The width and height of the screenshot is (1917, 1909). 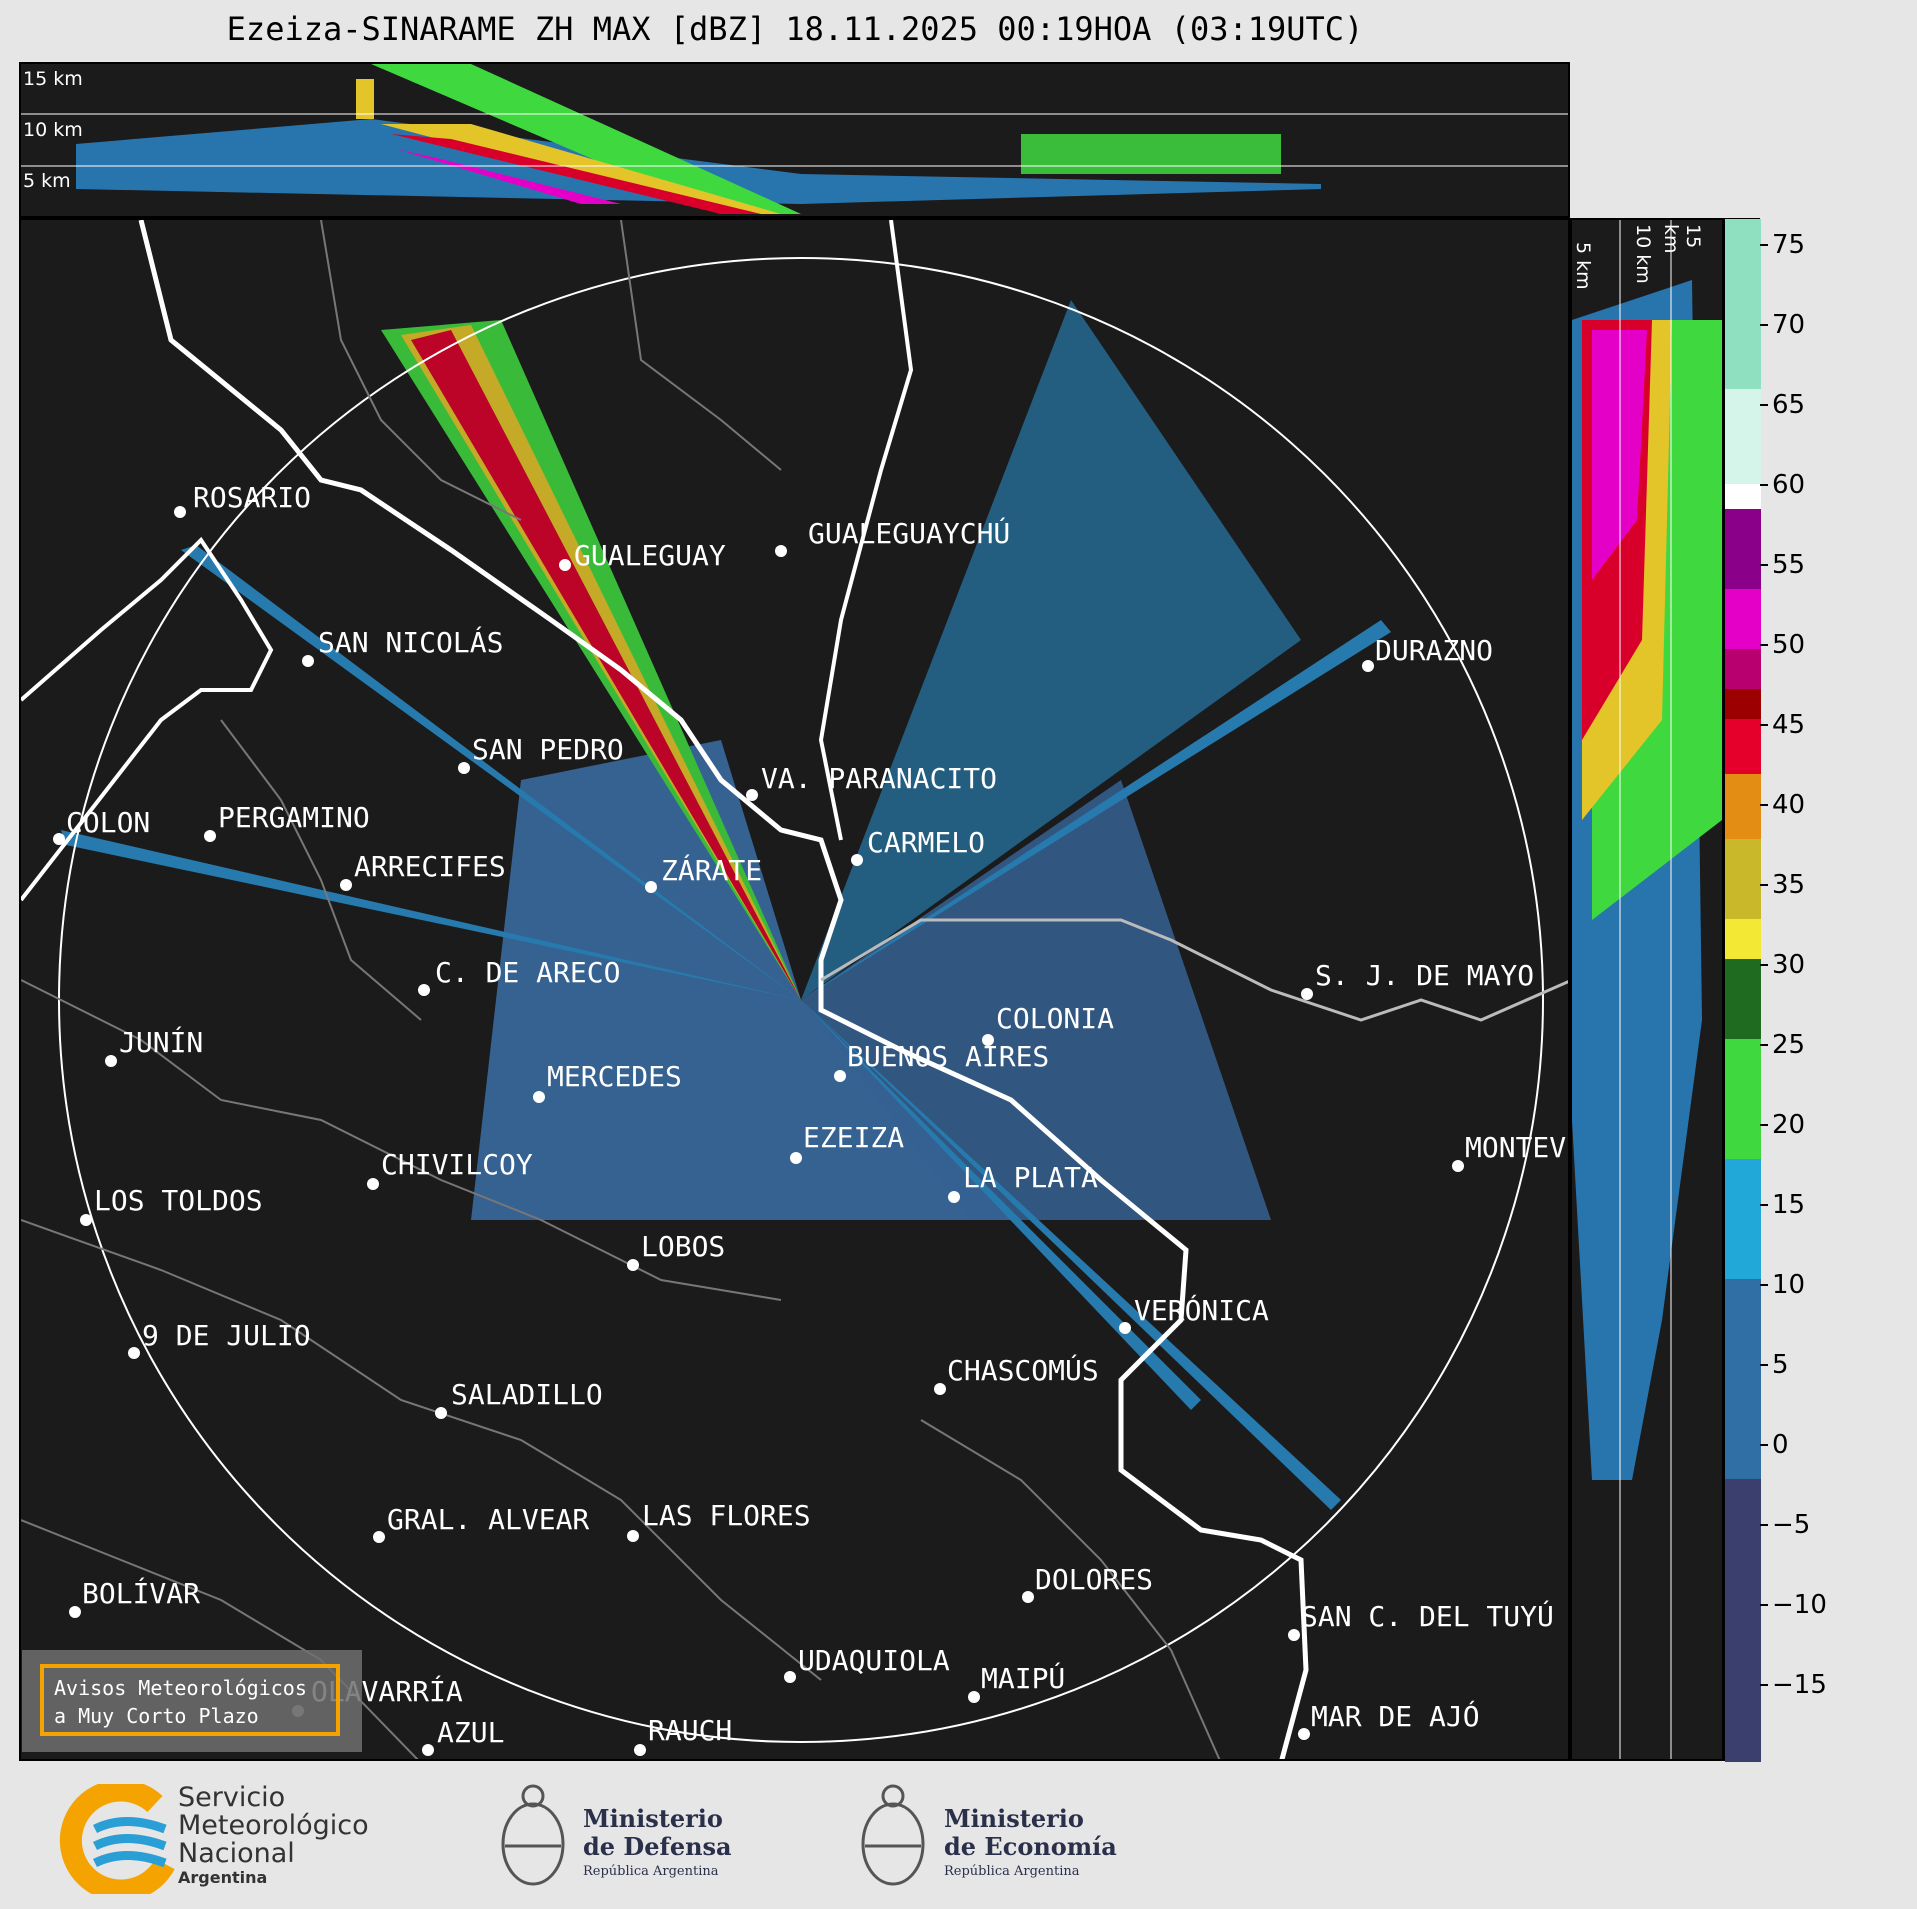 I want to click on warning-box: Avisos Meteorológicos a Muy Corto Plazo, so click(x=192, y=1701).